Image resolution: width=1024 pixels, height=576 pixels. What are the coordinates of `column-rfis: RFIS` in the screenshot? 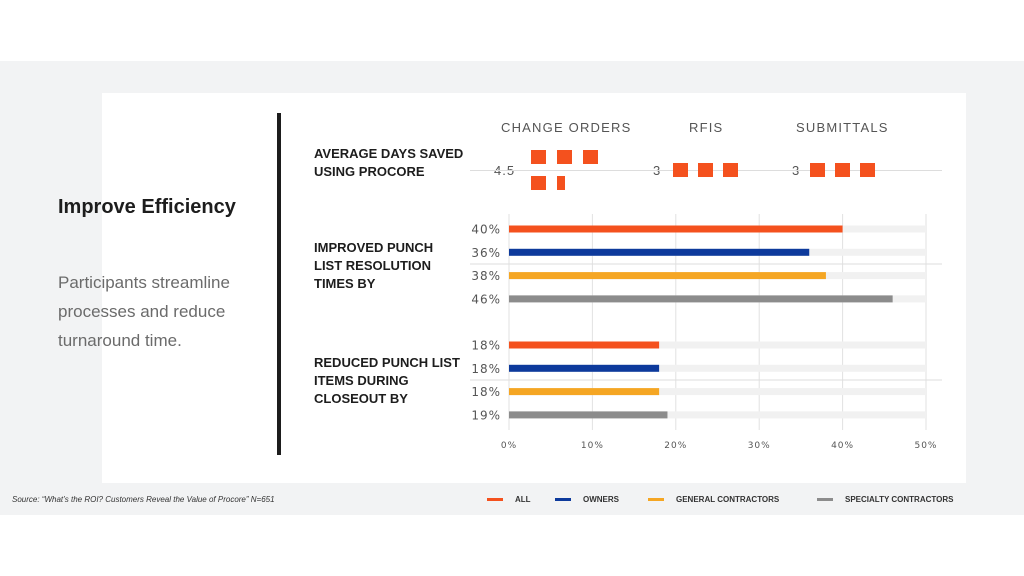 It's located at (706, 127).